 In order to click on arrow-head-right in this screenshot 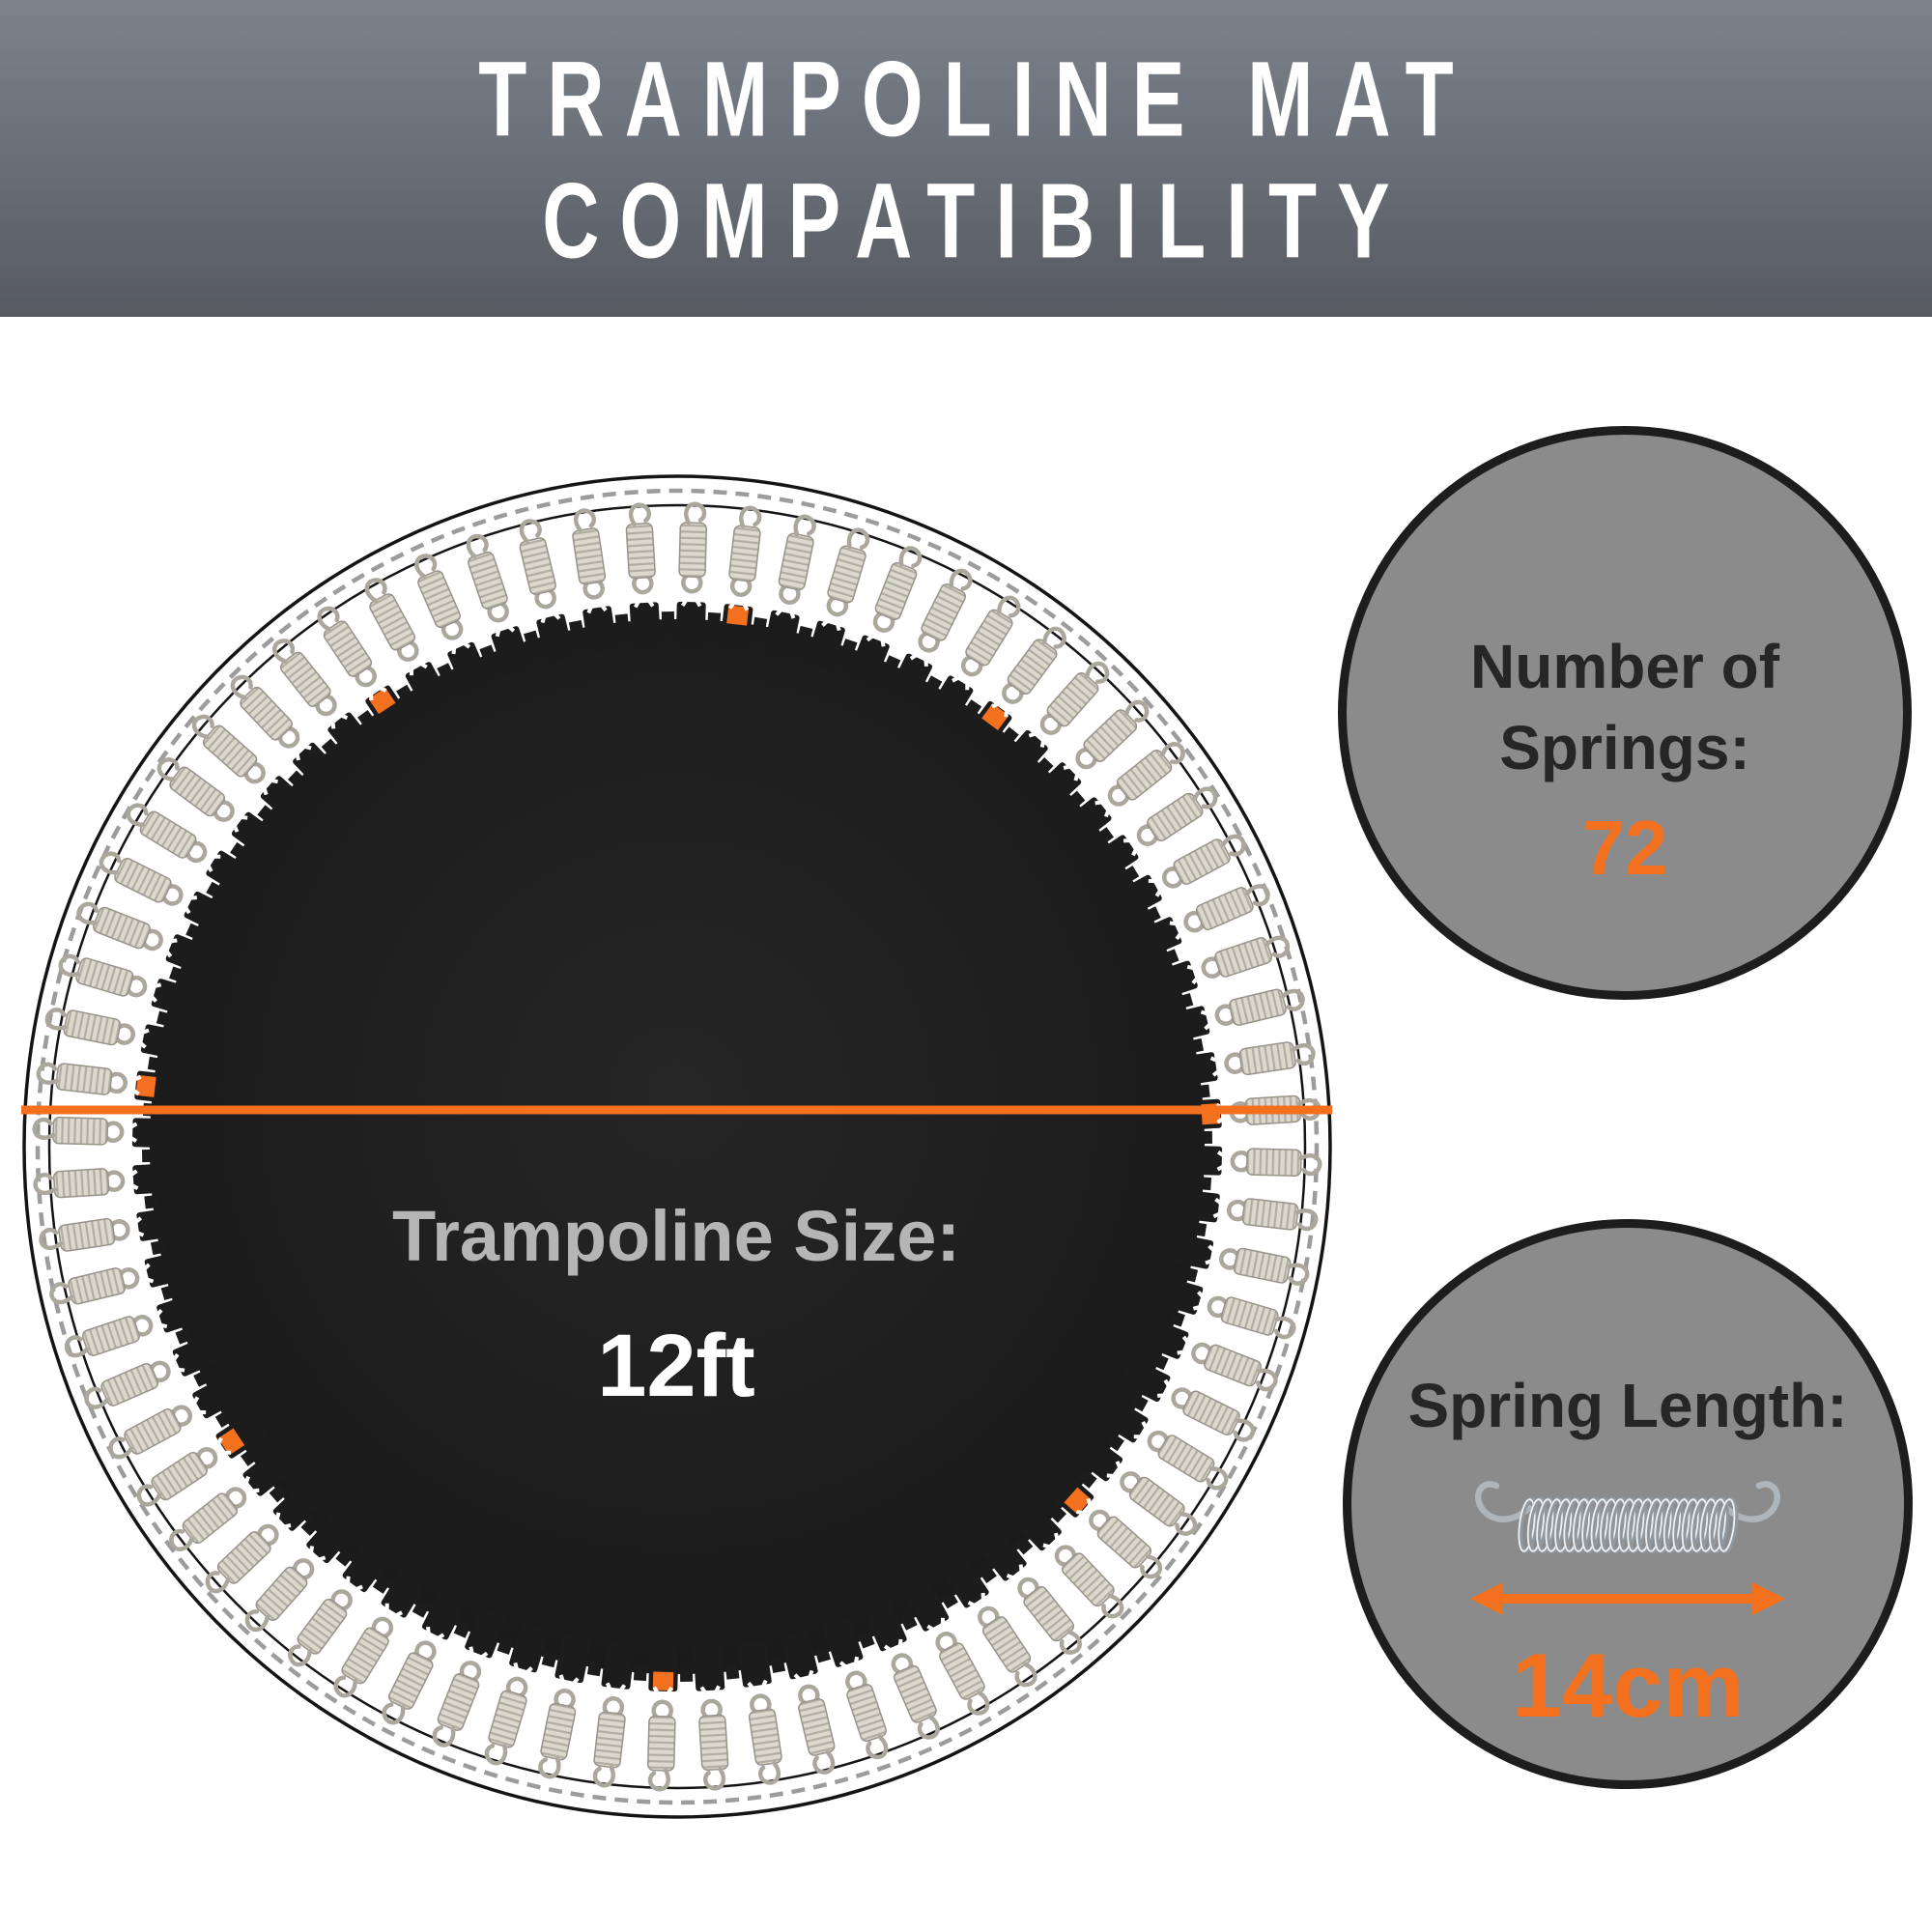, I will do `click(1768, 1598)`.